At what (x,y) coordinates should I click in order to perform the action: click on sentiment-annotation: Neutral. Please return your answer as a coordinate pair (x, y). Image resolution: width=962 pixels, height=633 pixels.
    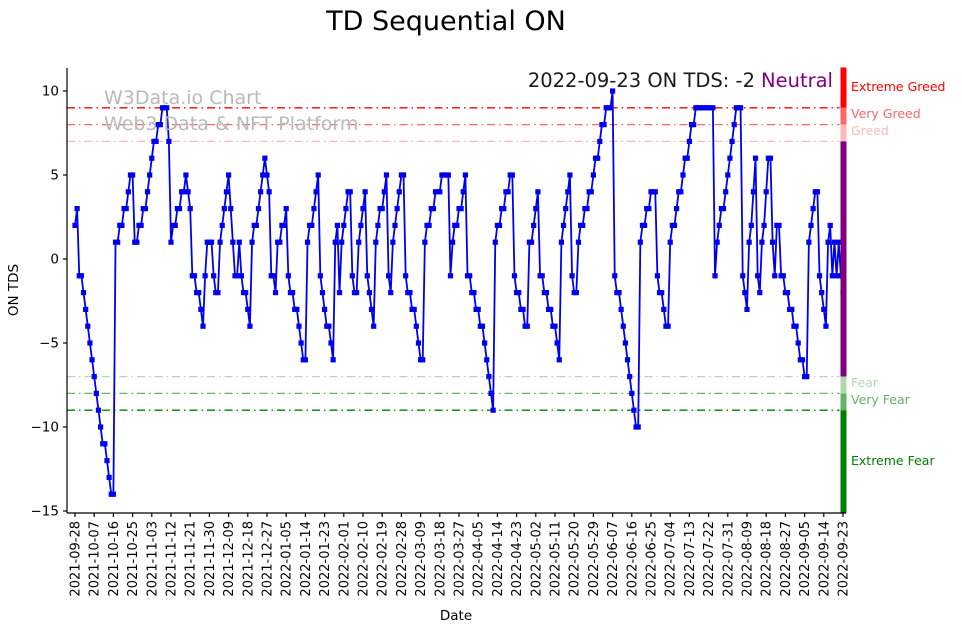
    Looking at the image, I should click on (797, 80).